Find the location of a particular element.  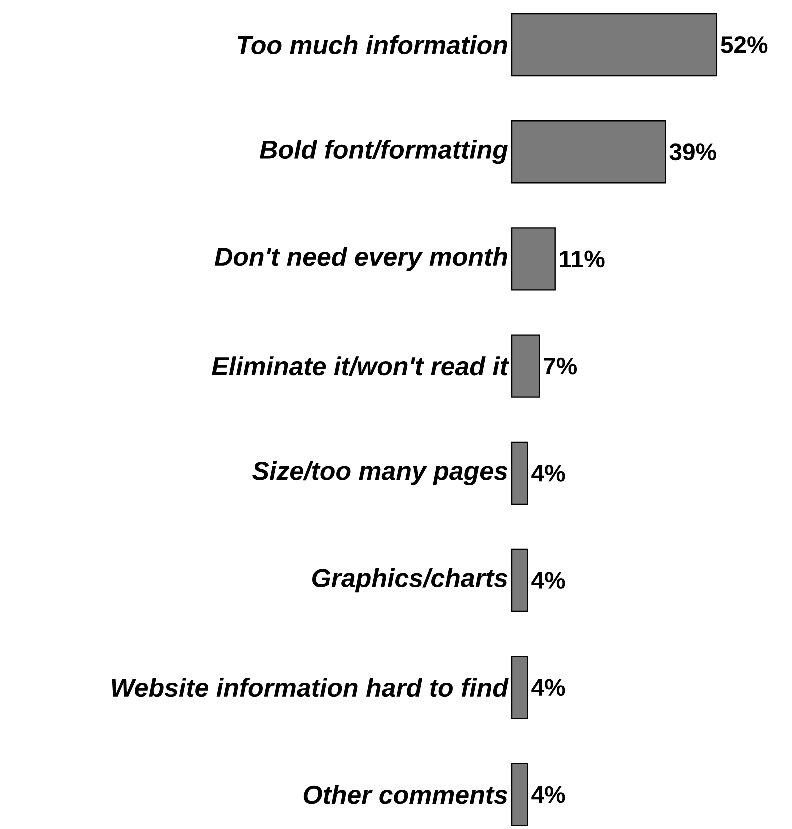

data-label: 39% is located at coordinates (693, 152).